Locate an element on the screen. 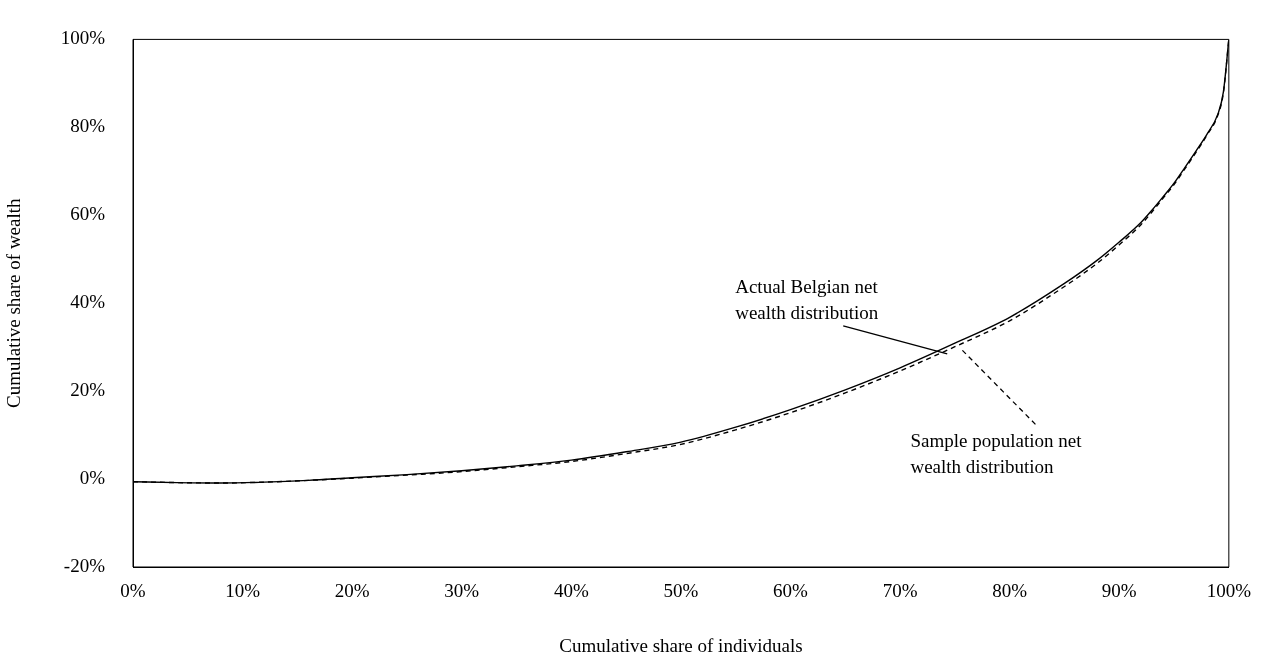 Image resolution: width=1265 pixels, height=662 pixels. y-tick-label: 100% is located at coordinates (83, 38).